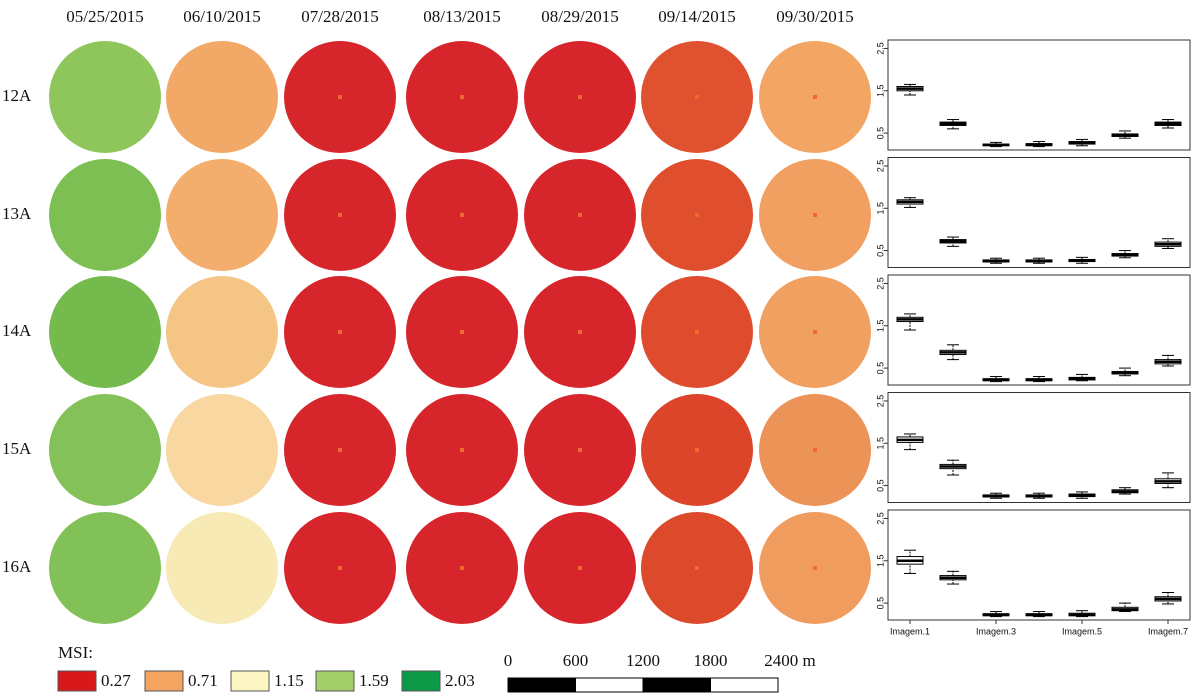 The width and height of the screenshot is (1196, 697). Describe the element at coordinates (17, 95) in the screenshot. I see `row-label: 12A` at that location.